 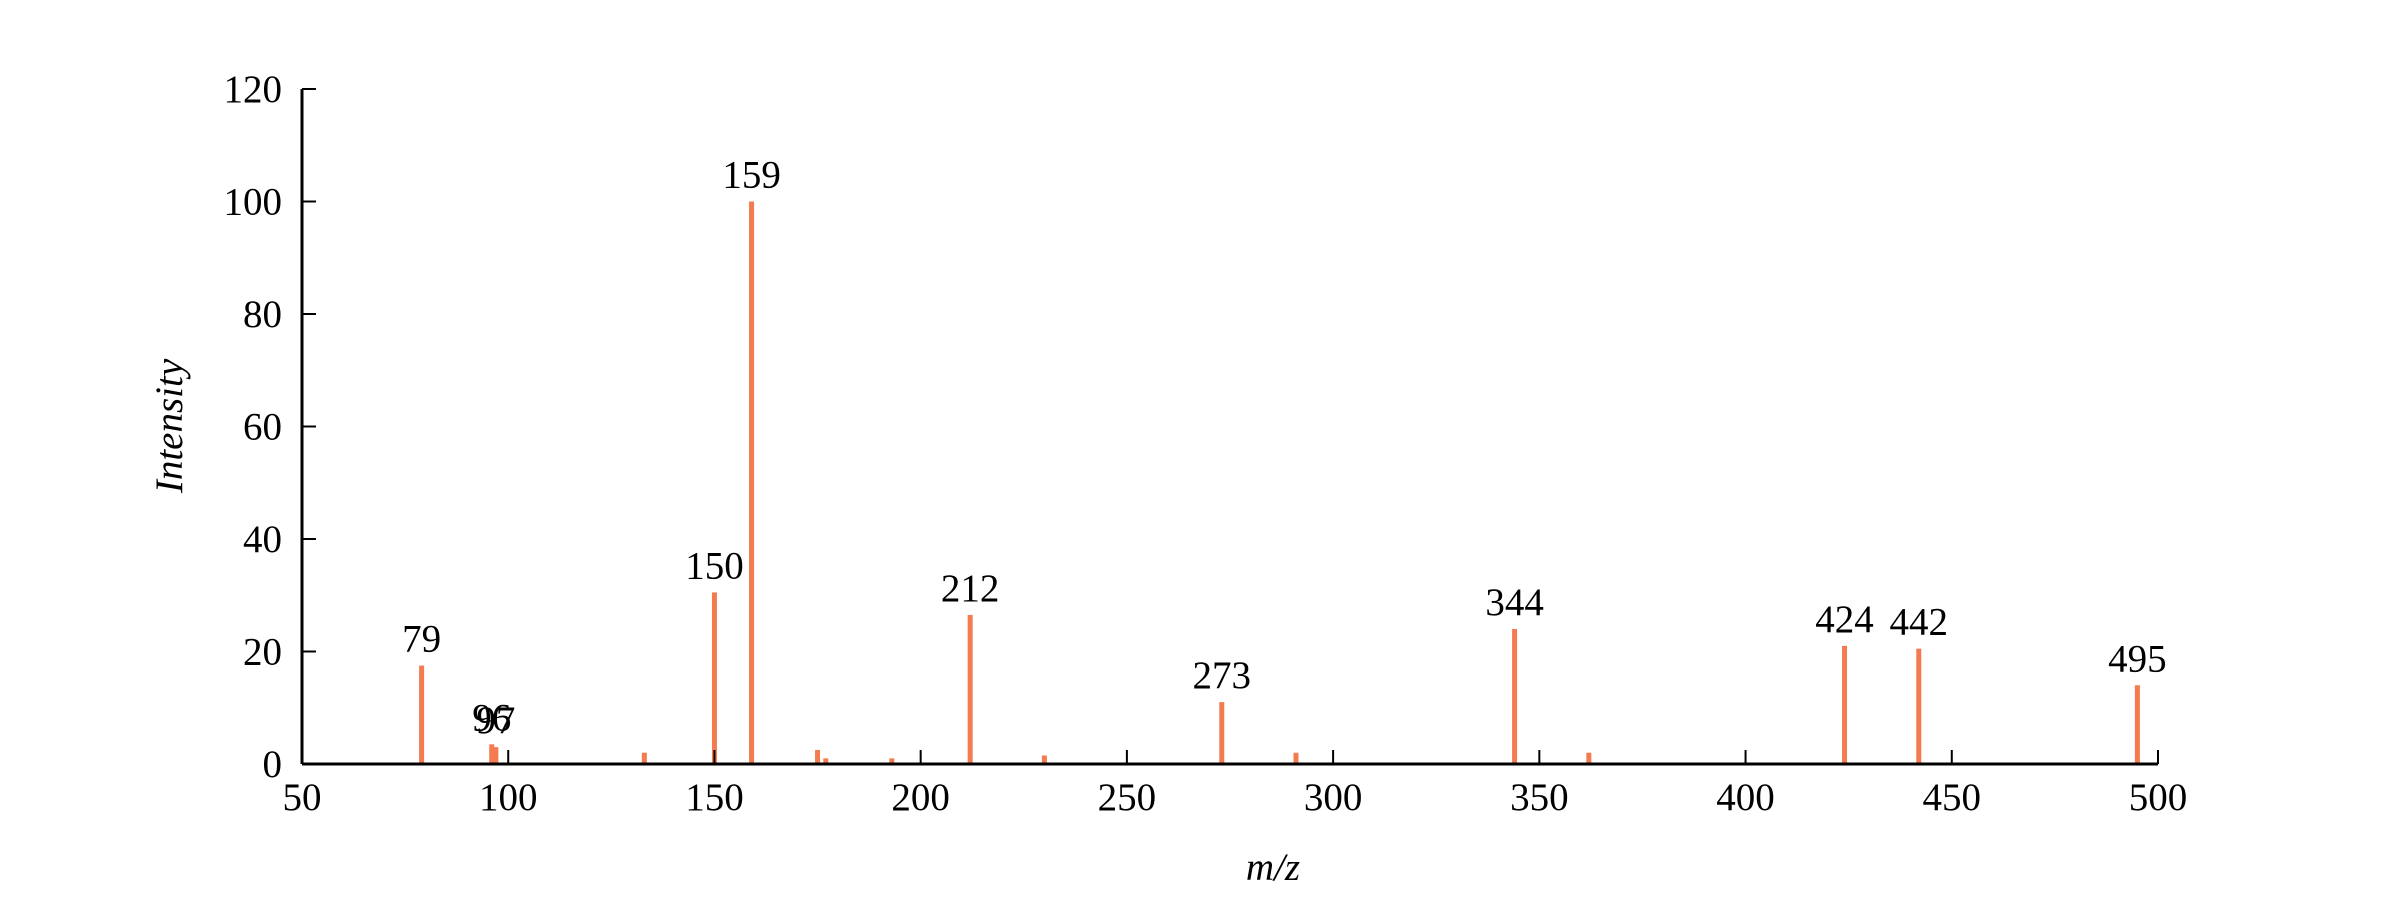 What do you see at coordinates (2137, 658) in the screenshot?
I see `peak-label: 495` at bounding box center [2137, 658].